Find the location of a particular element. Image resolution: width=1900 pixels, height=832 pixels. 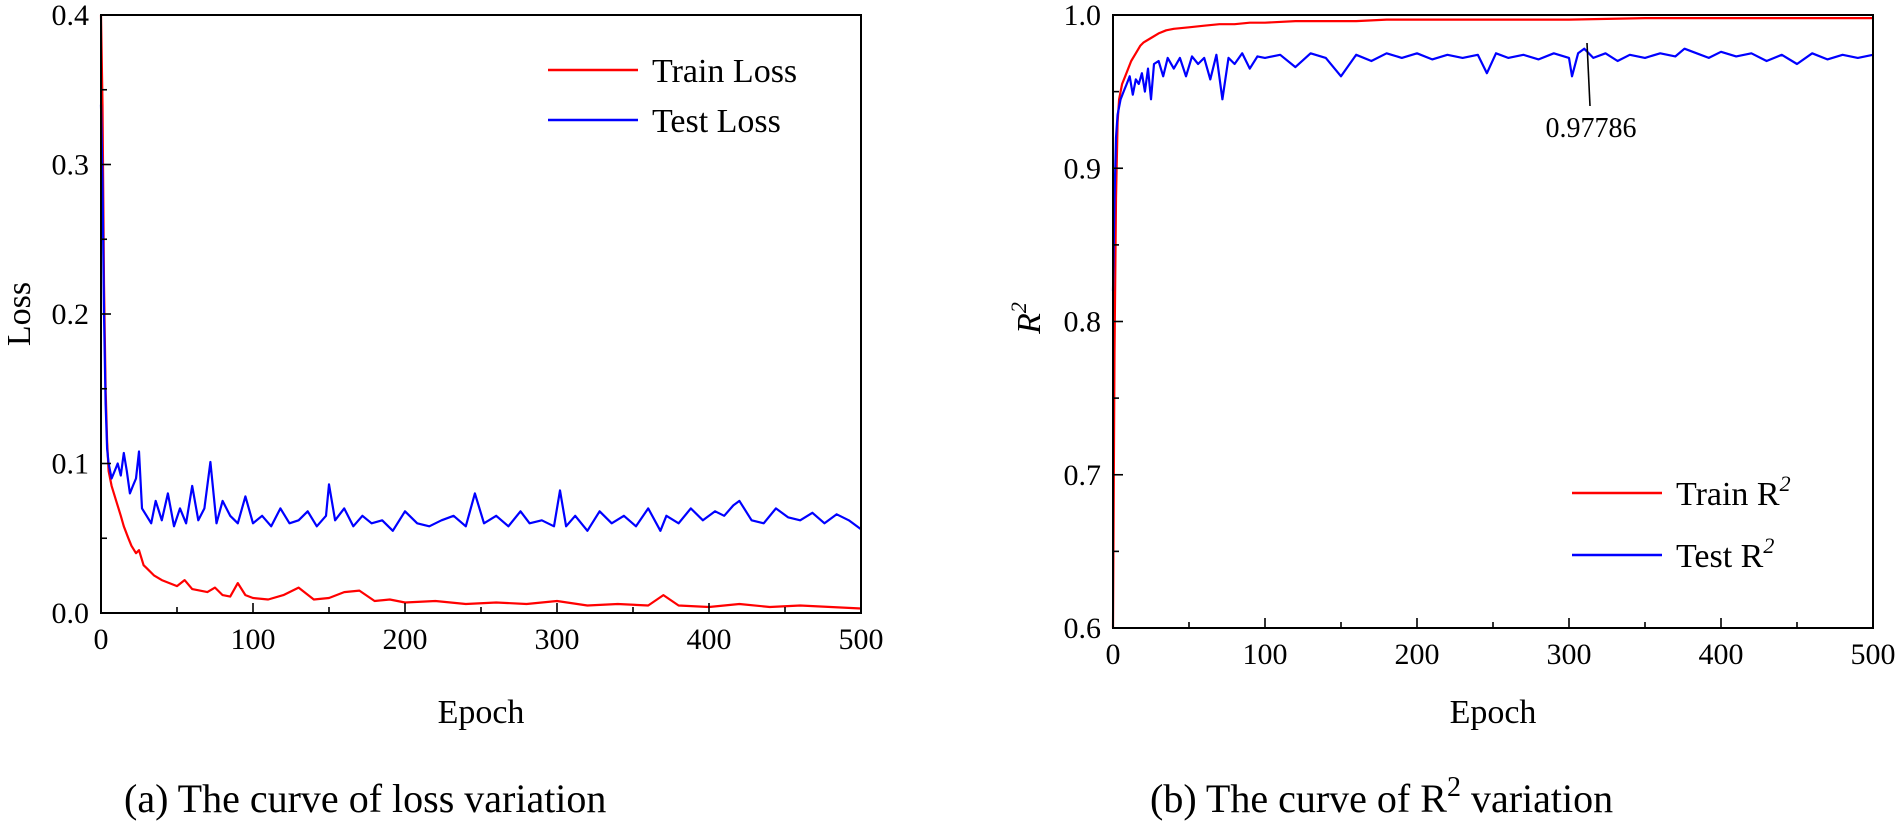

panel-b-x-tick-label: 100 is located at coordinates (1265, 654).